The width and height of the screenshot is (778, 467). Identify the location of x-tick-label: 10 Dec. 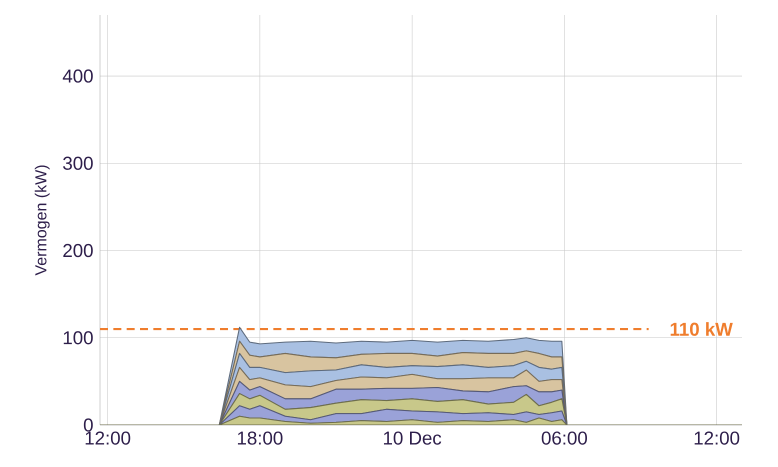
(413, 438).